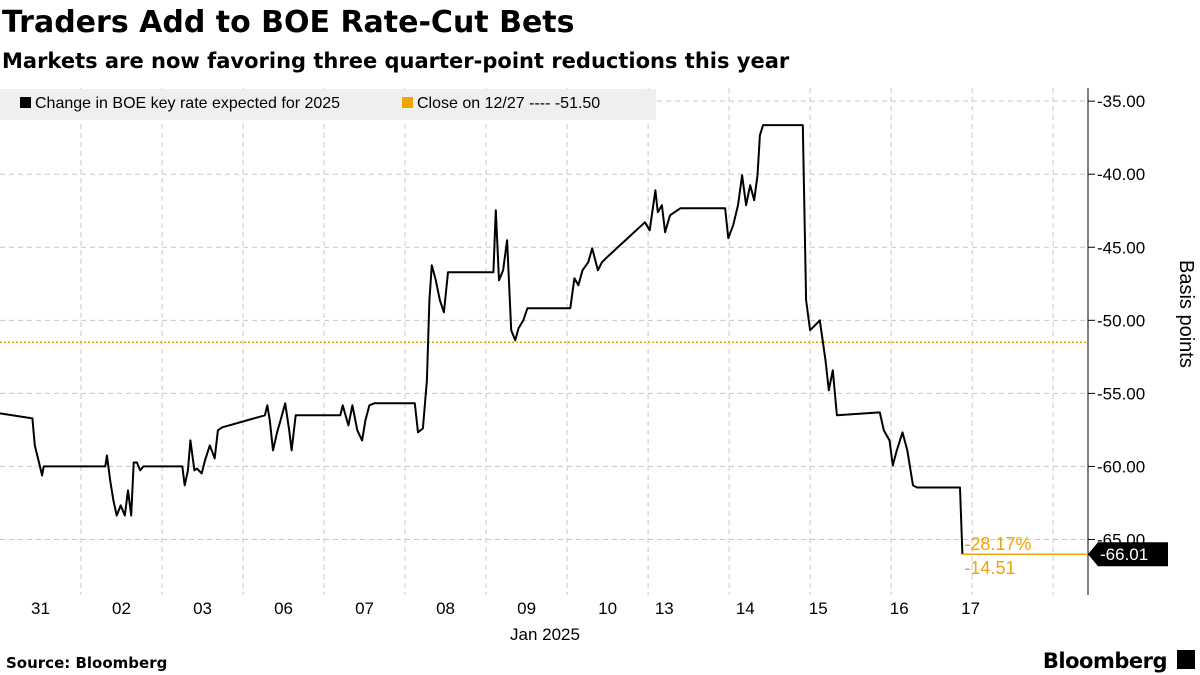 This screenshot has width=1200, height=675. I want to click on x-tick-label: 08, so click(445, 608).